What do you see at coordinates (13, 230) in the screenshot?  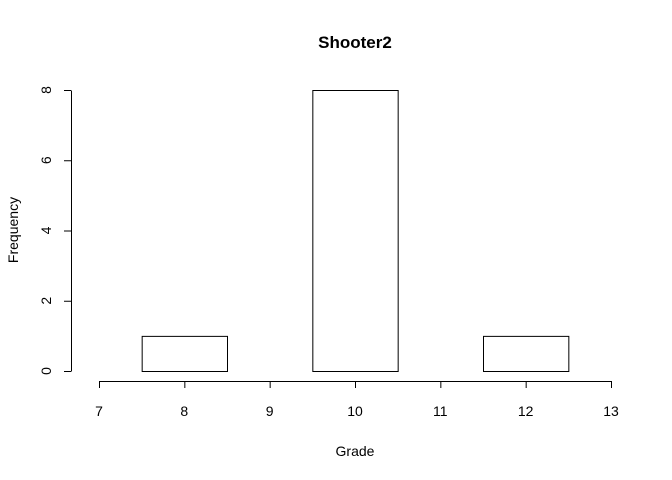 I see `y-axis-label: Frequency` at bounding box center [13, 230].